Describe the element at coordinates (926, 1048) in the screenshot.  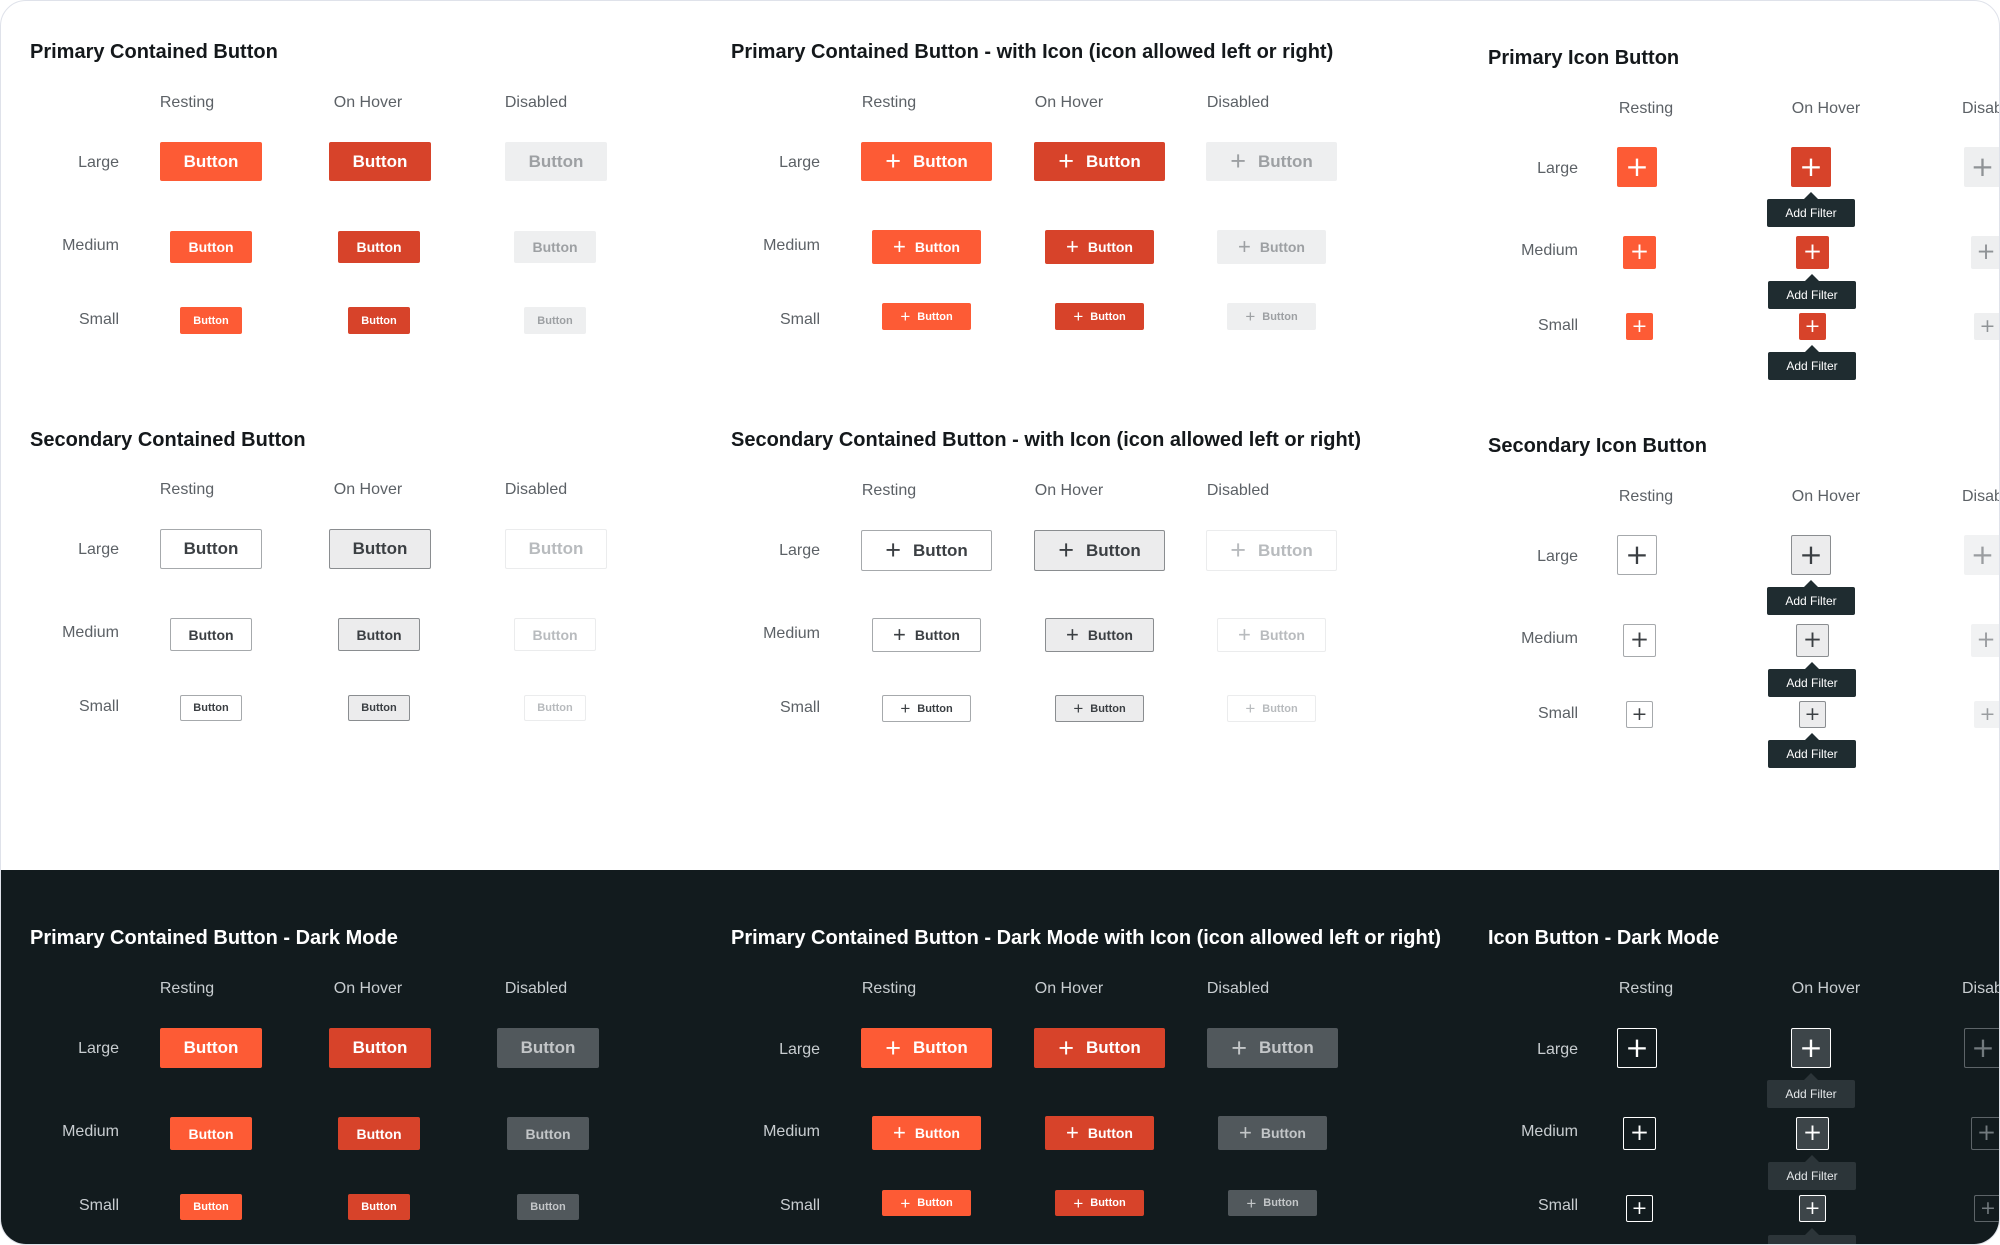
I see `dark-icon-button-large-resting: + Button` at that location.